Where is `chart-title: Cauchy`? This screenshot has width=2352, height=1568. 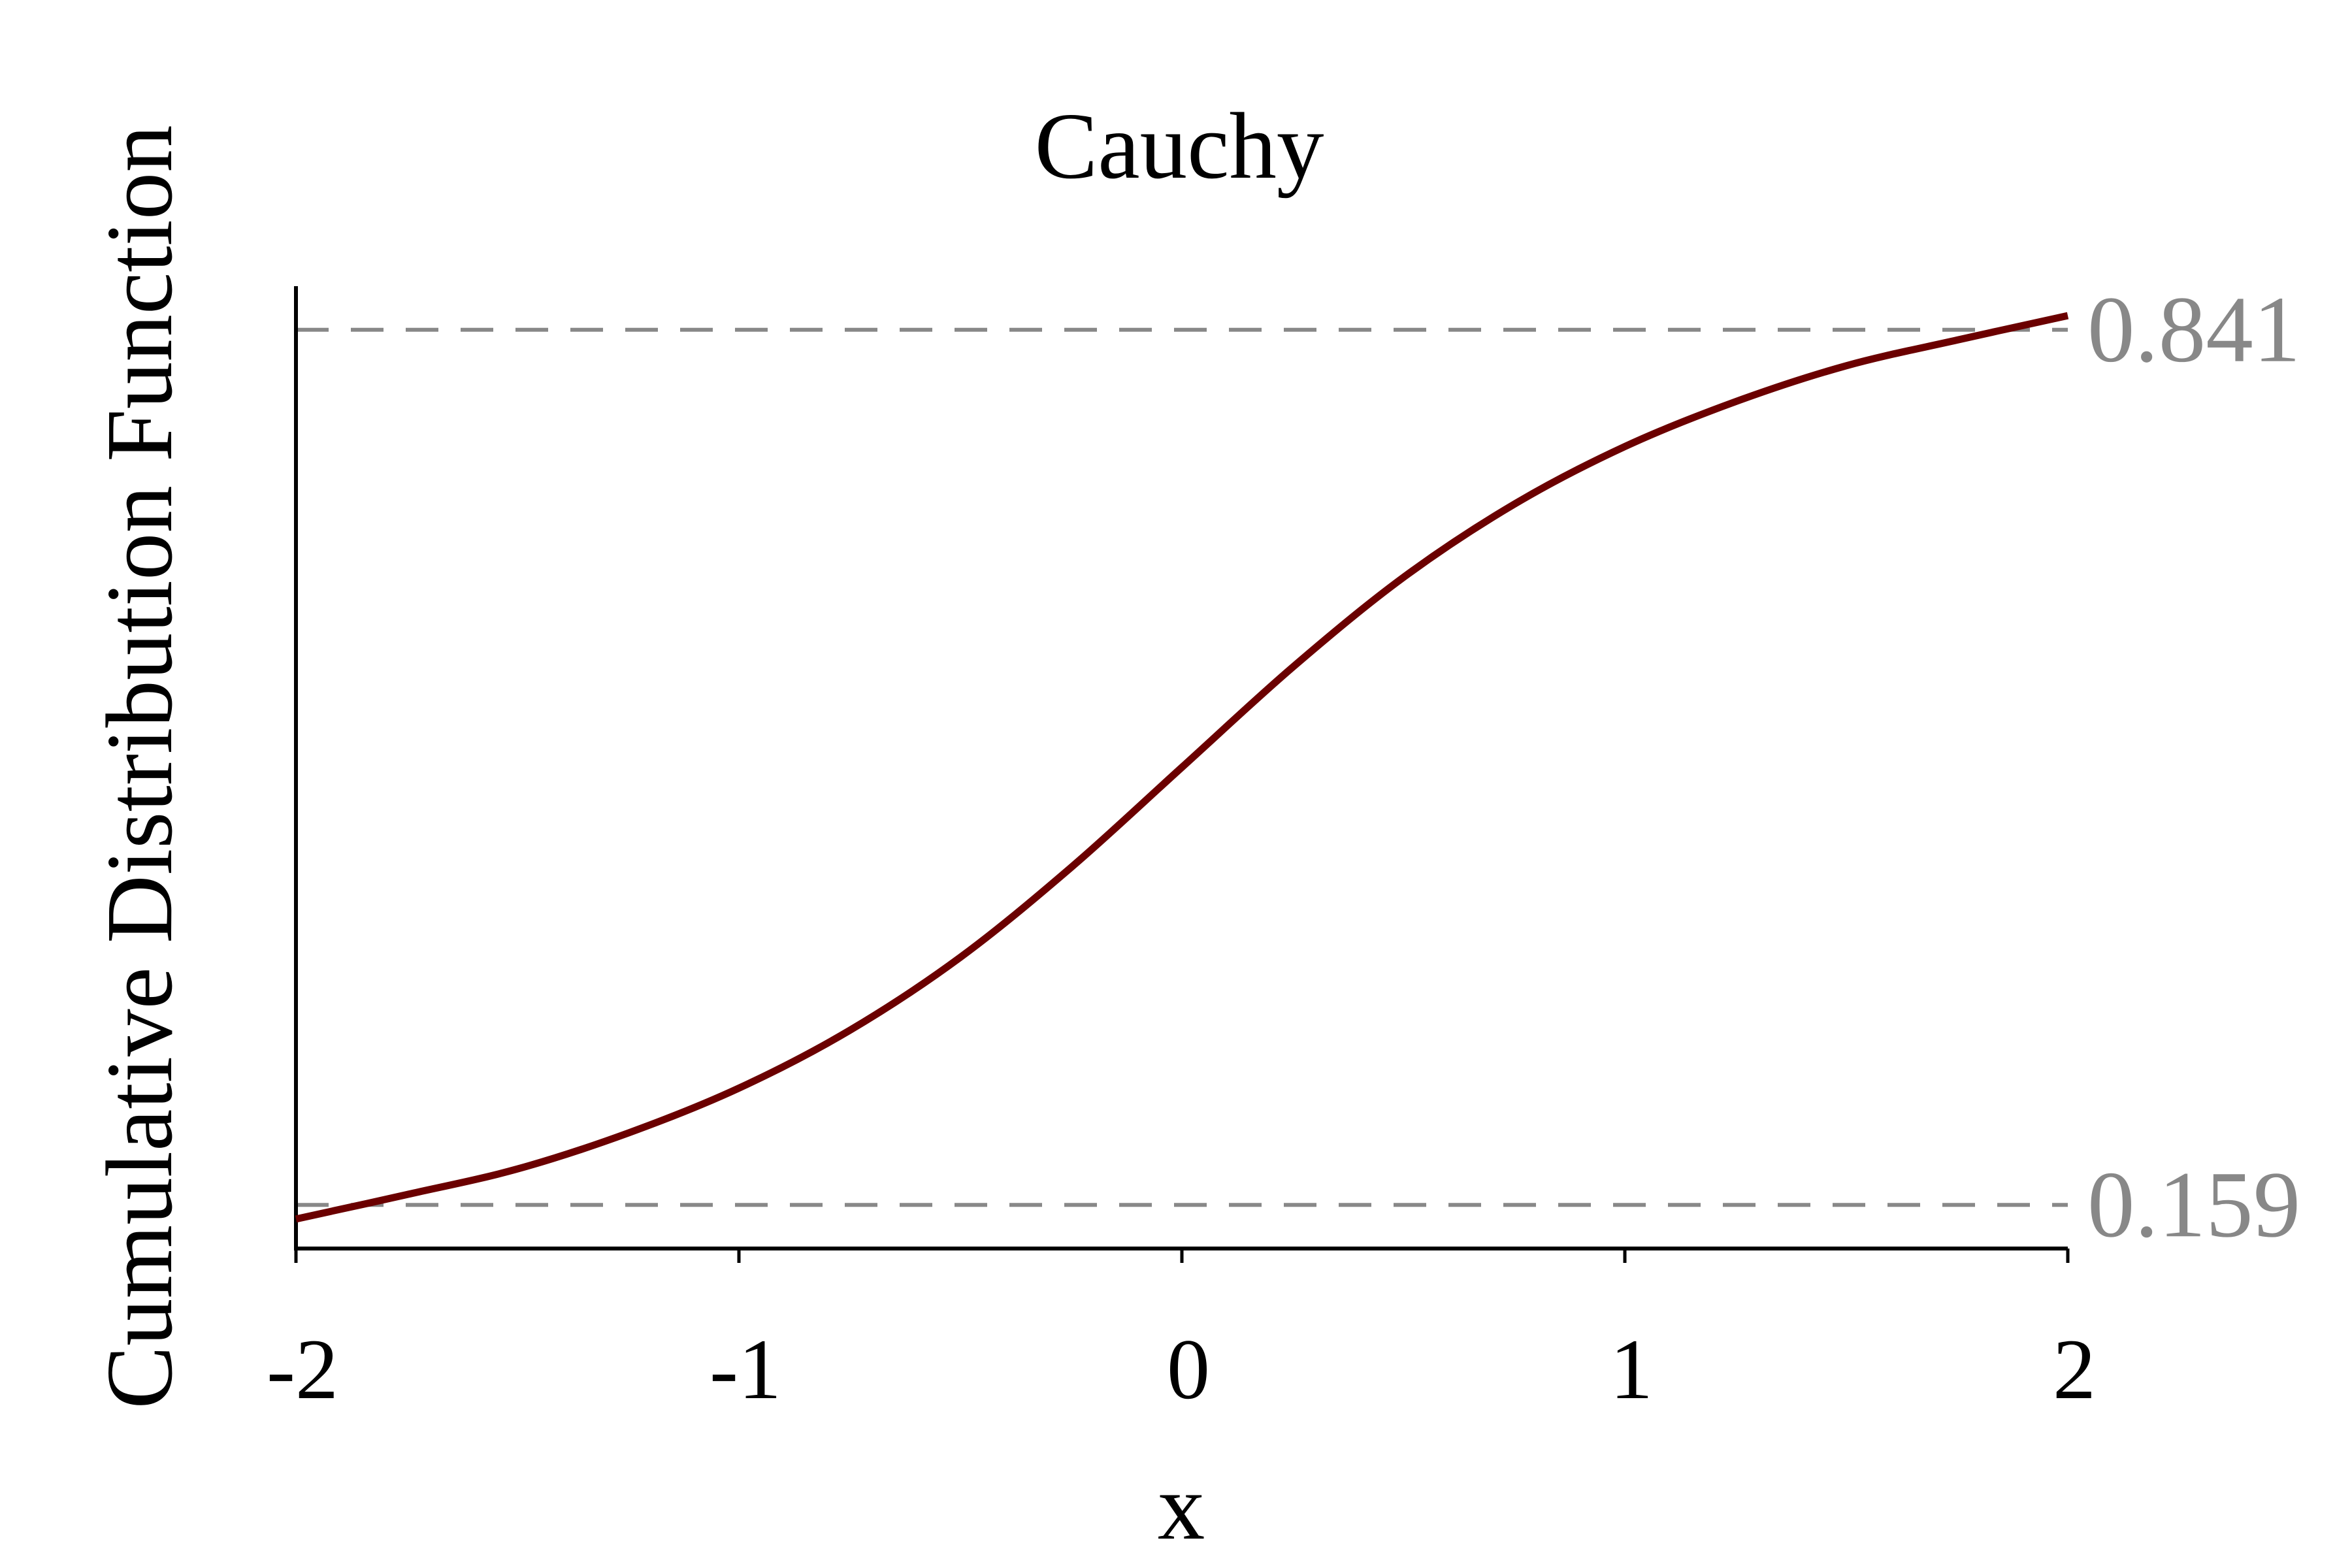 chart-title: Cauchy is located at coordinates (1179, 146).